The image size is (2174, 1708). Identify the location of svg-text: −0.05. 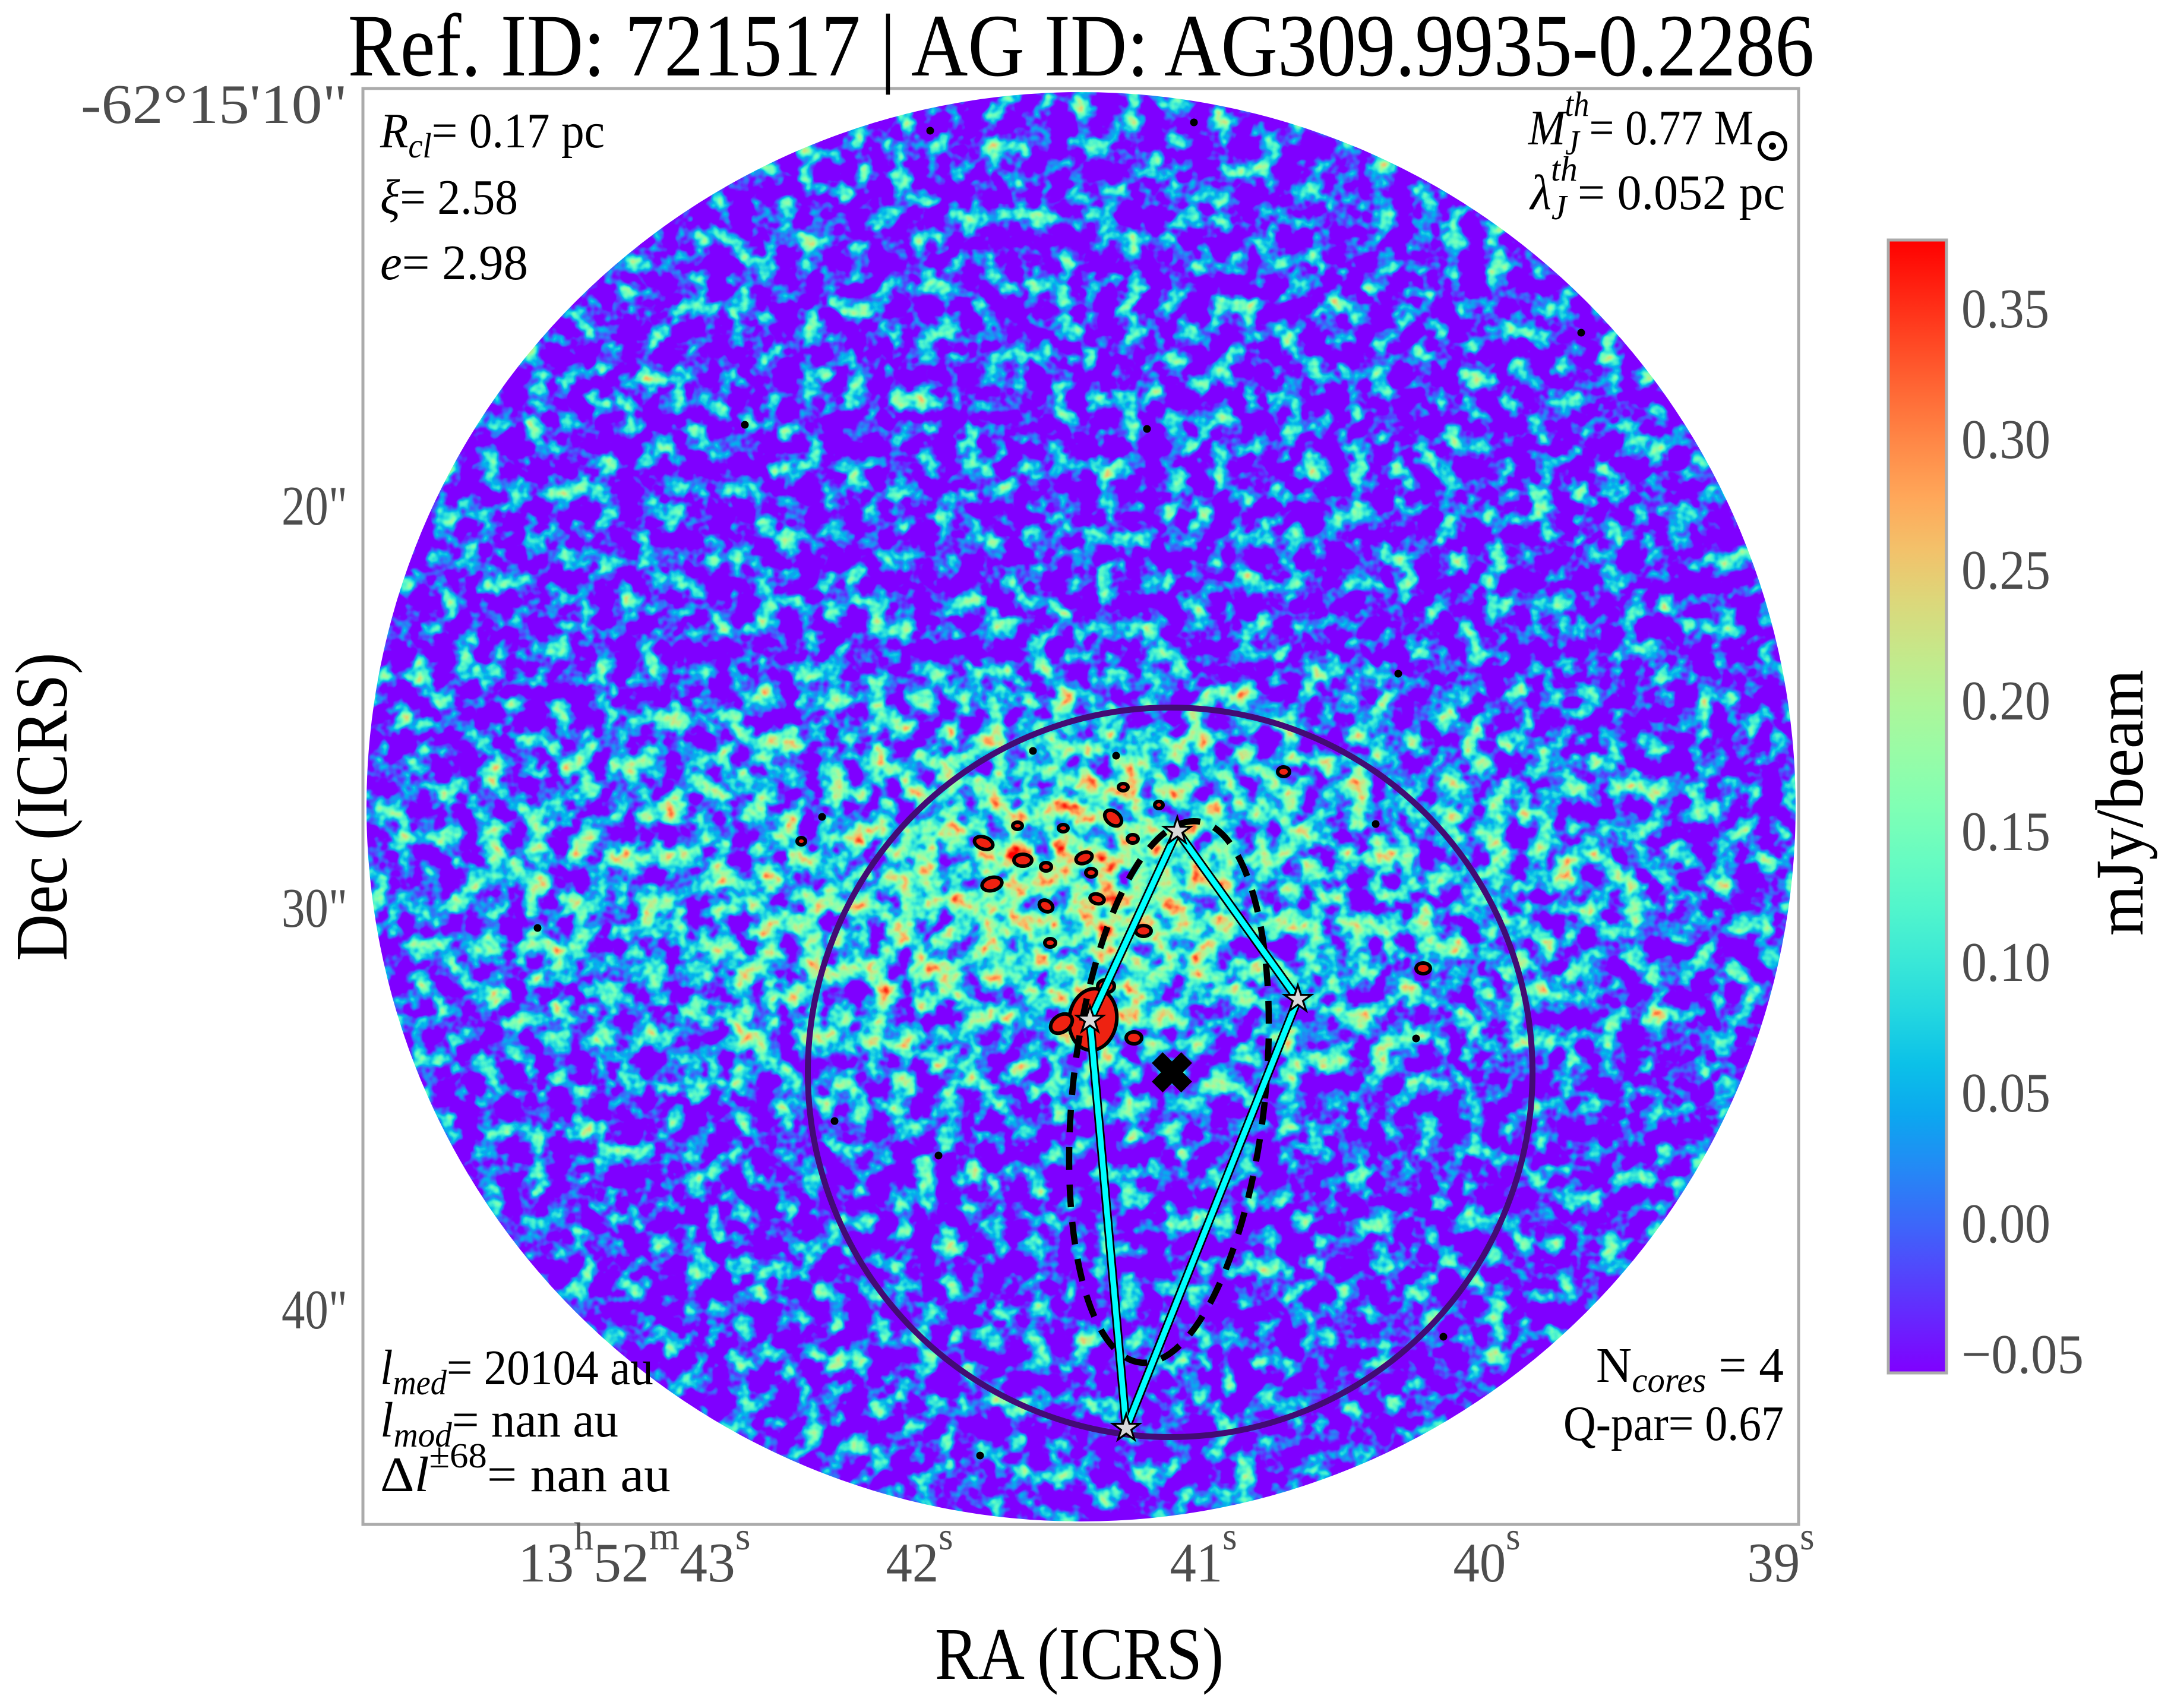
(2023, 1354).